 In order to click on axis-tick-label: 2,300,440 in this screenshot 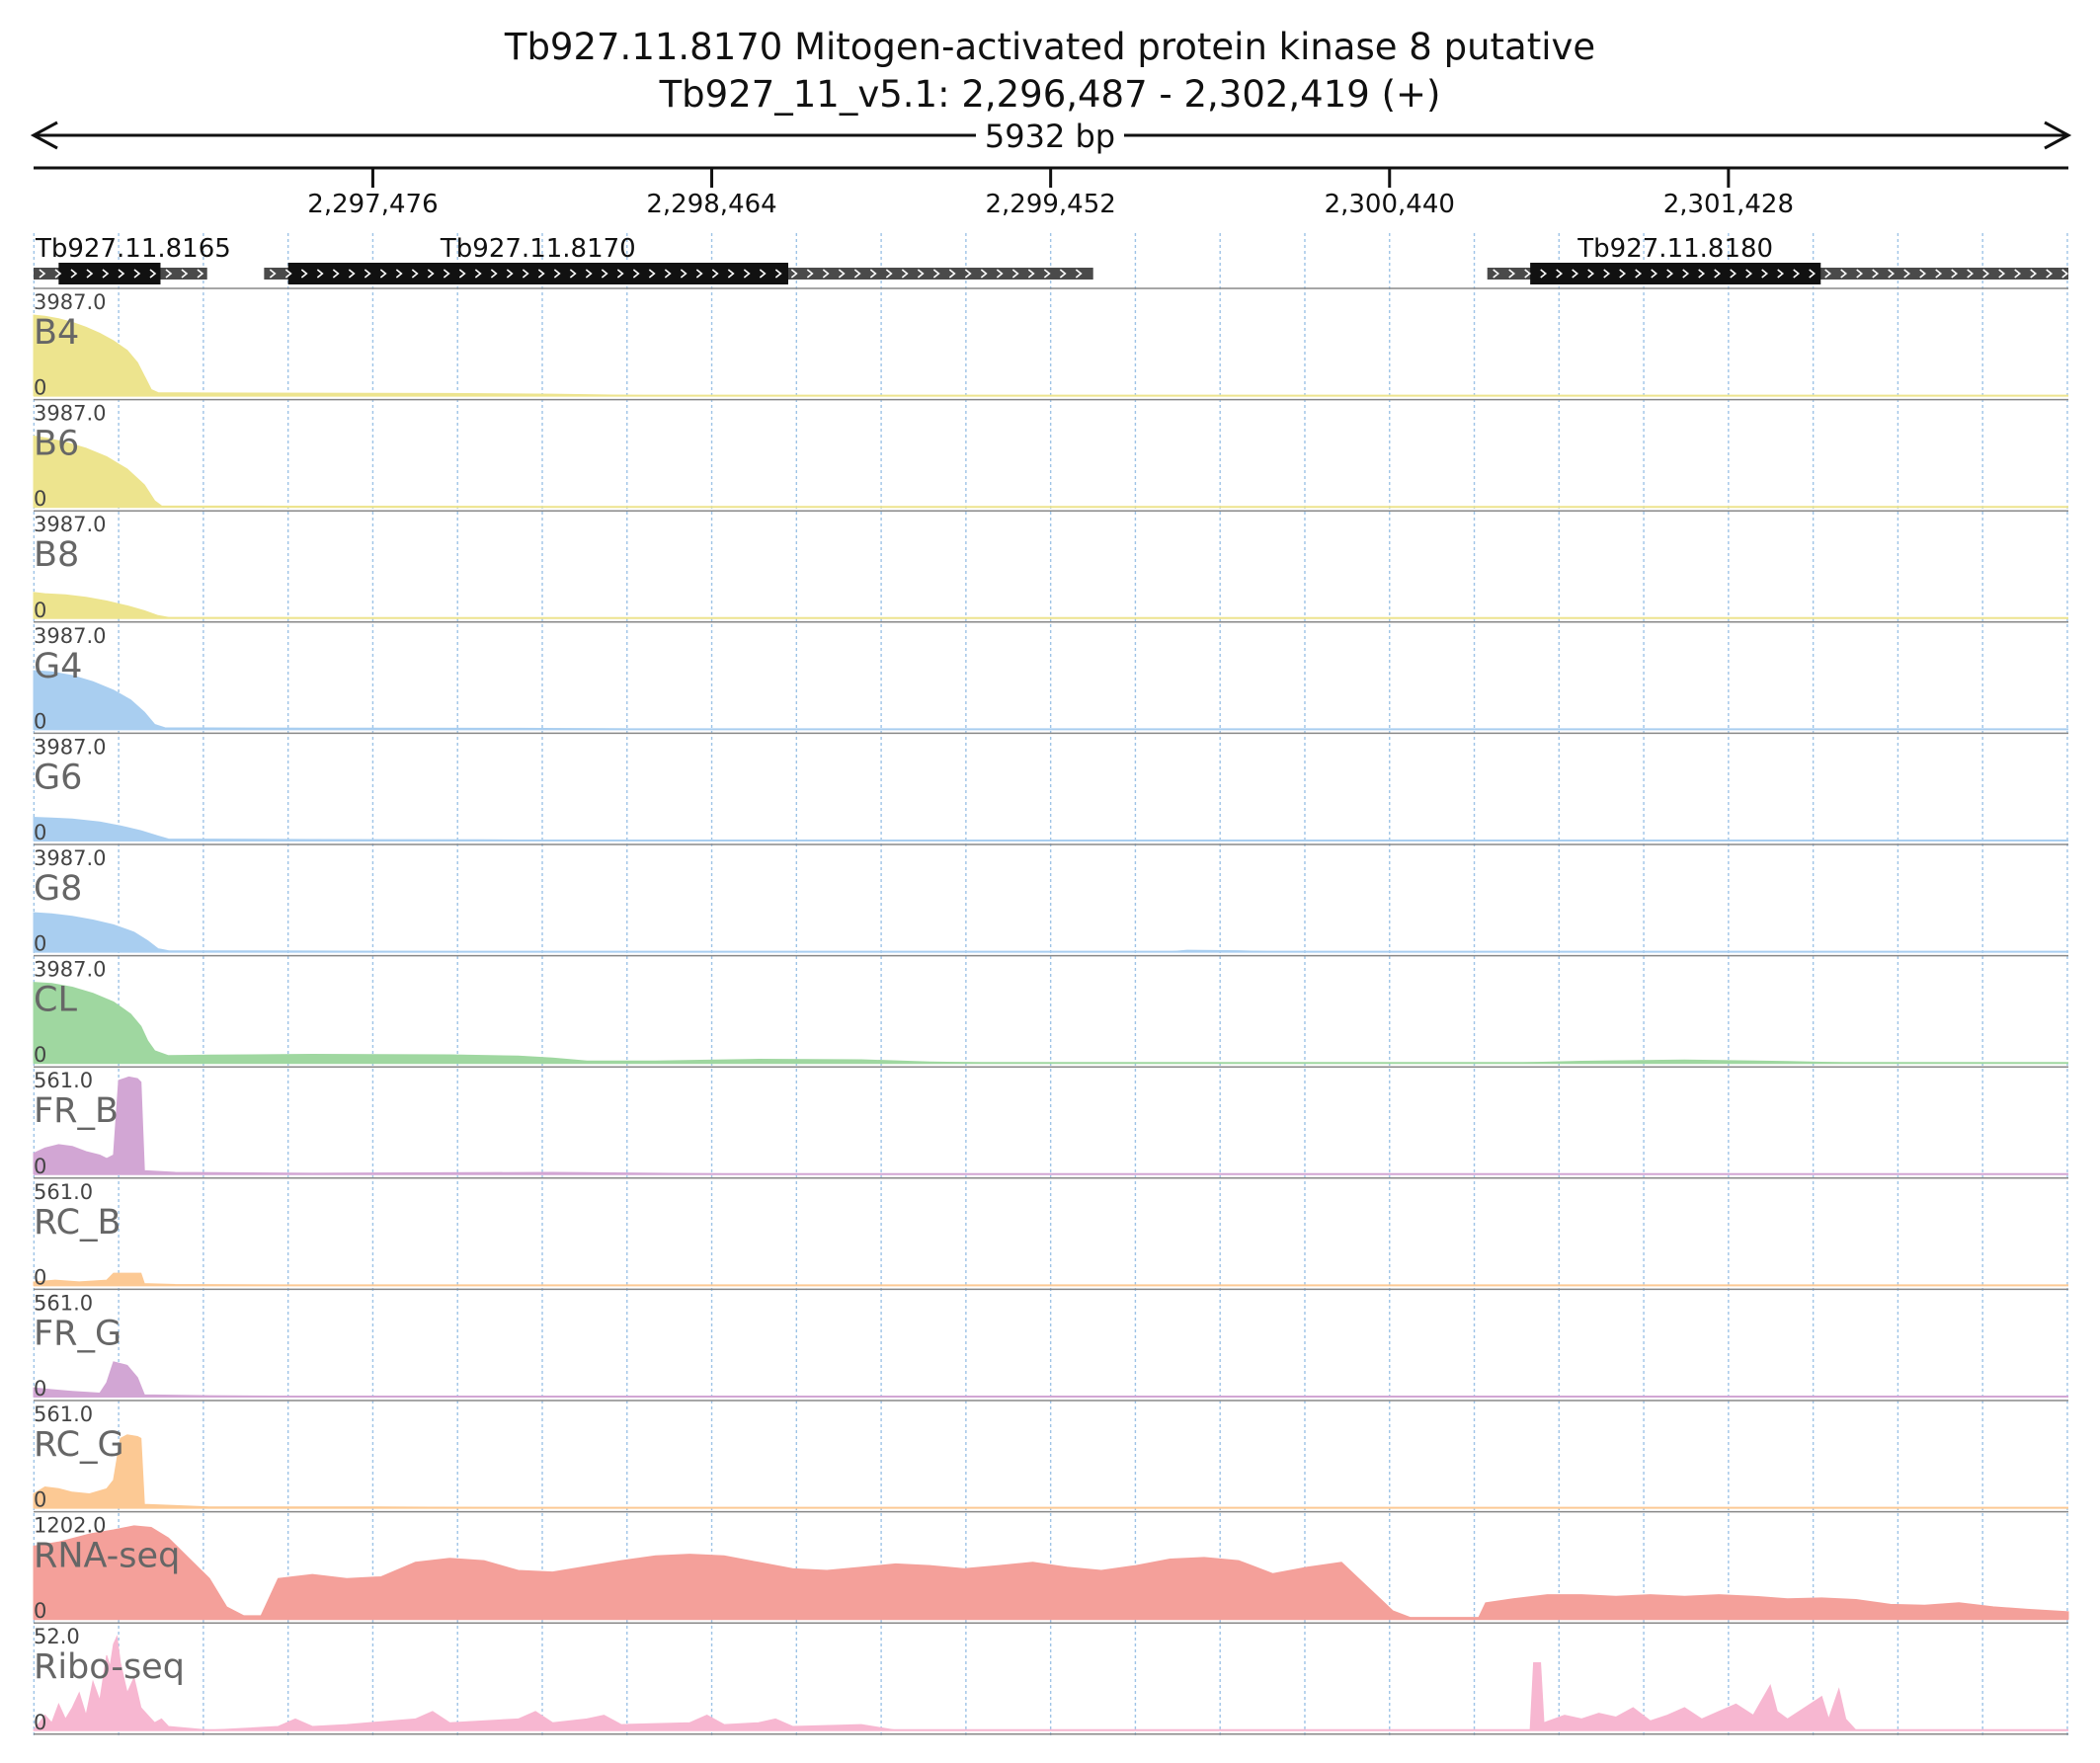, I will do `click(1390, 204)`.